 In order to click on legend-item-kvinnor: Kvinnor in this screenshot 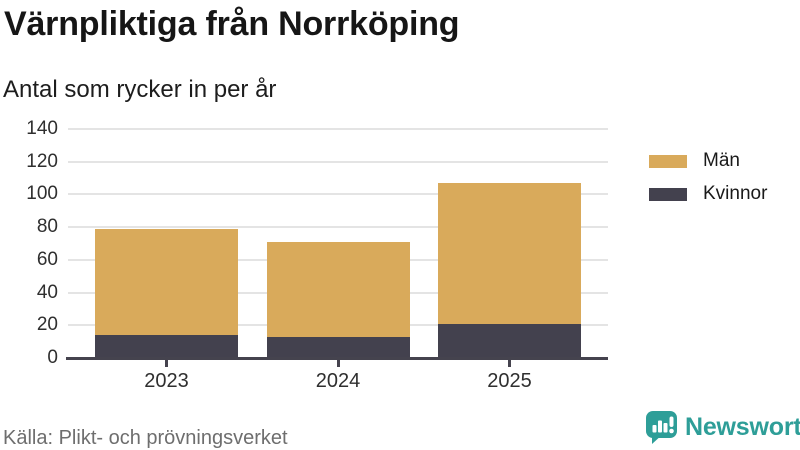, I will do `click(708, 194)`.